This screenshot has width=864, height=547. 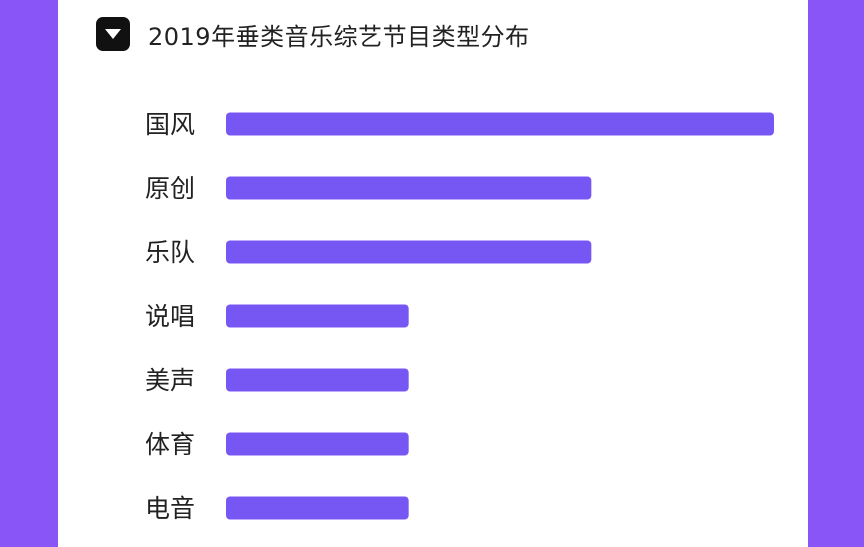 I want to click on chart-header: 2019年垂类音乐综艺节目类型分布, so click(x=313, y=34).